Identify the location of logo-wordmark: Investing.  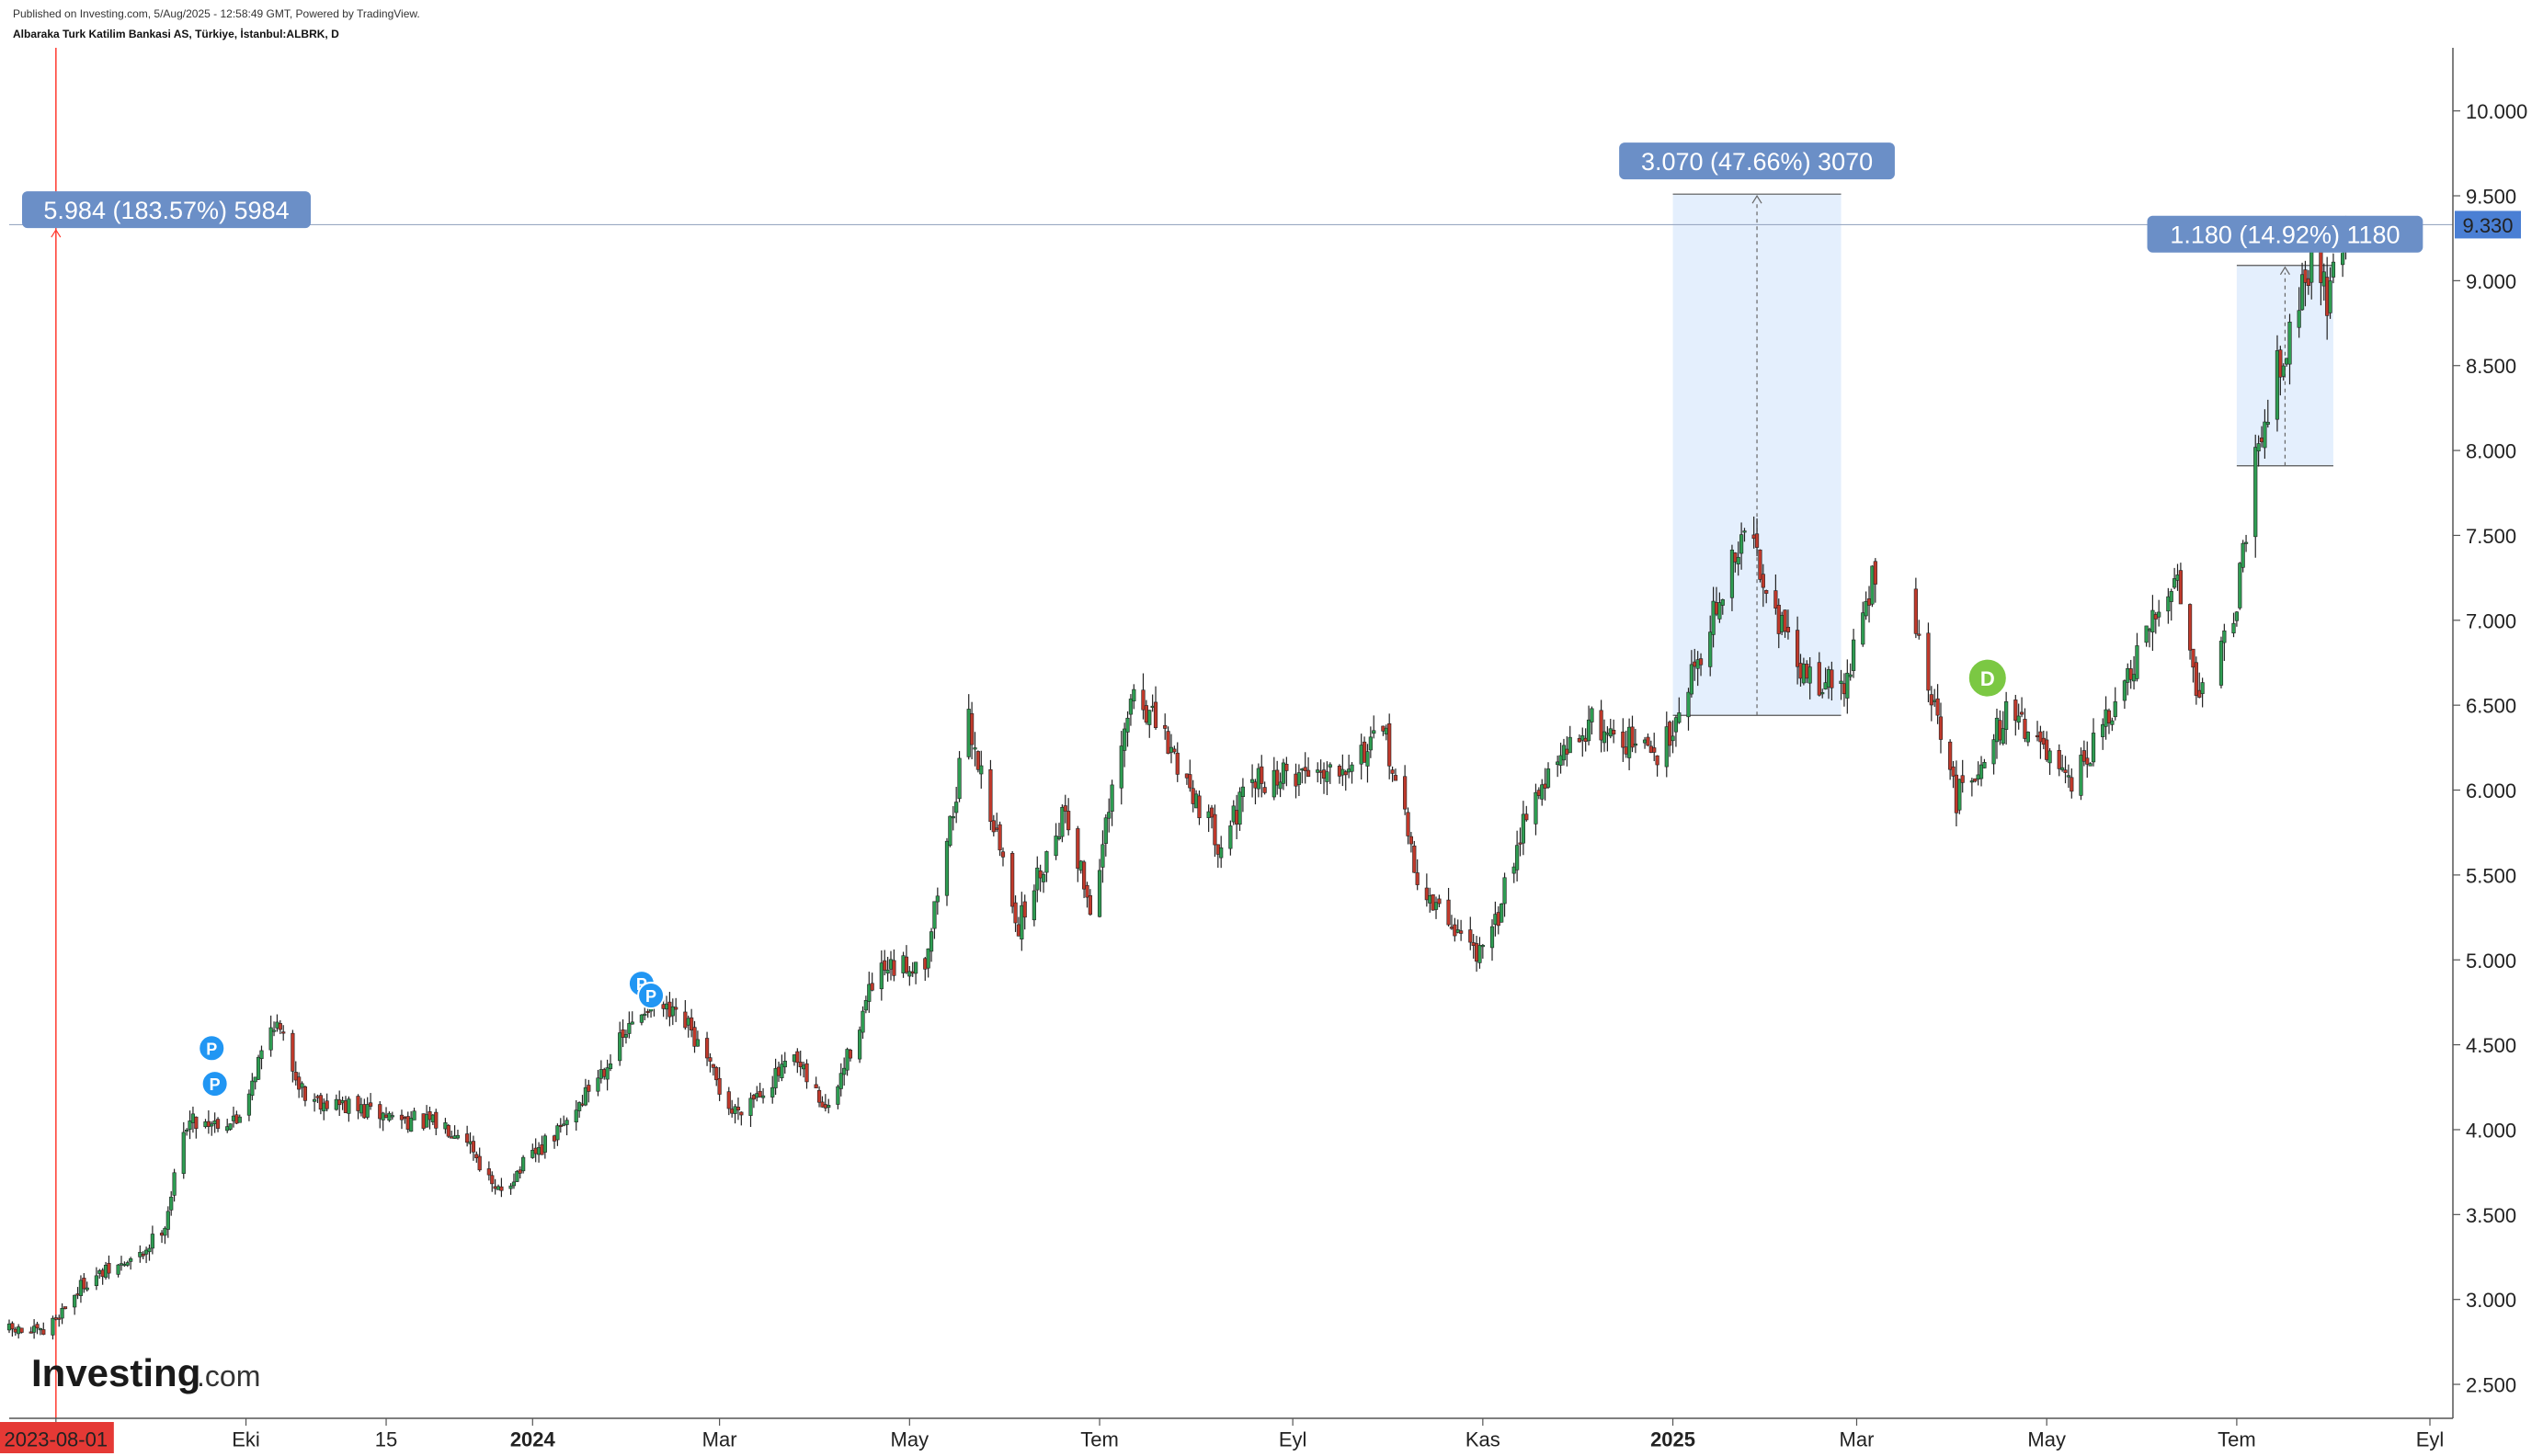
(116, 1372).